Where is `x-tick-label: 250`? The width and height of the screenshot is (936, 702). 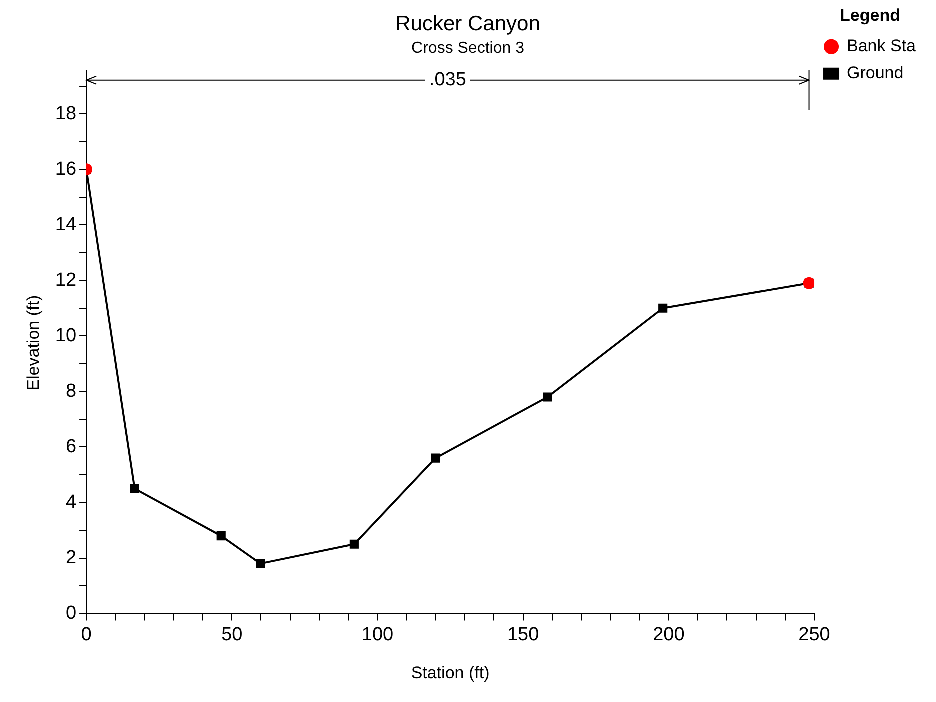 x-tick-label: 250 is located at coordinates (814, 635).